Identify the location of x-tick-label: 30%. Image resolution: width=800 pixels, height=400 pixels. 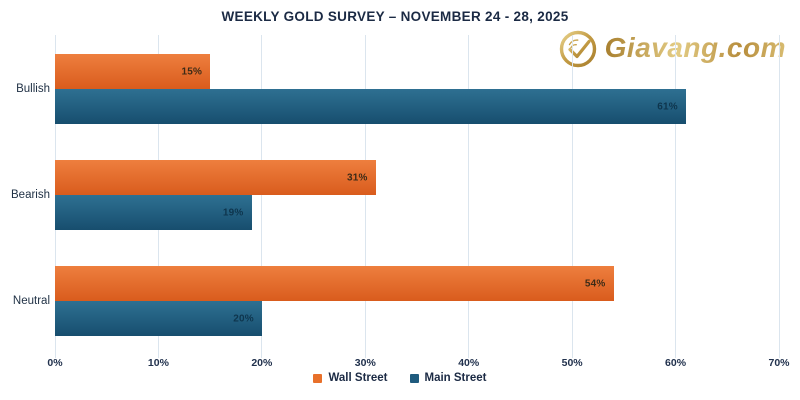
(365, 363).